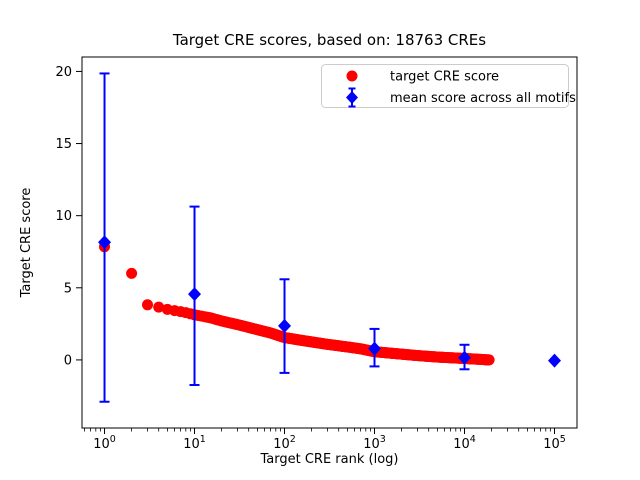 Image resolution: width=640 pixels, height=480 pixels. I want to click on legend-label: mean score across all motifs, so click(483, 98).